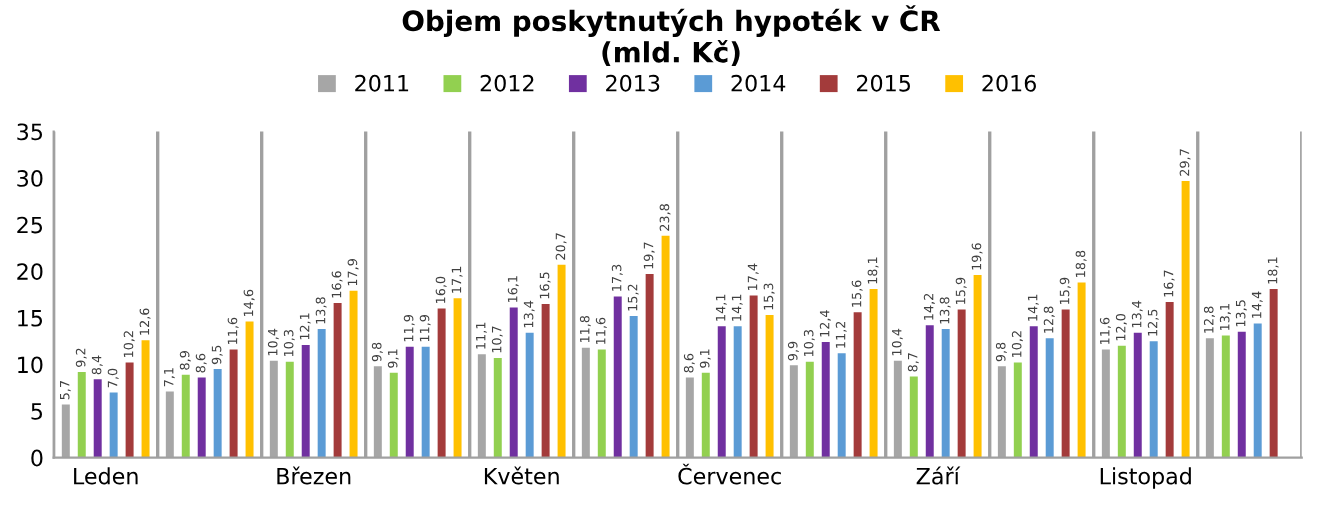 The width and height of the screenshot is (1342, 526). I want to click on y-tick-label: 25, so click(30, 225).